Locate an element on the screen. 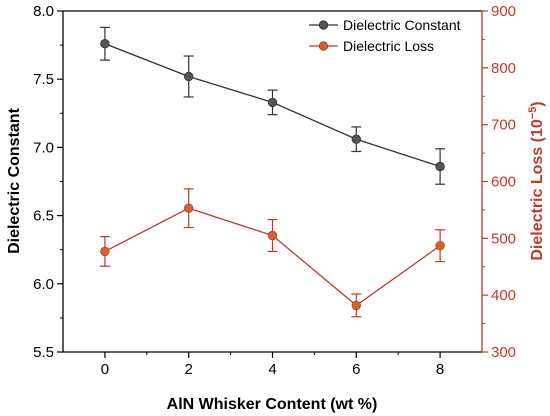  left-tick-label: 5.5 is located at coordinates (43, 352).